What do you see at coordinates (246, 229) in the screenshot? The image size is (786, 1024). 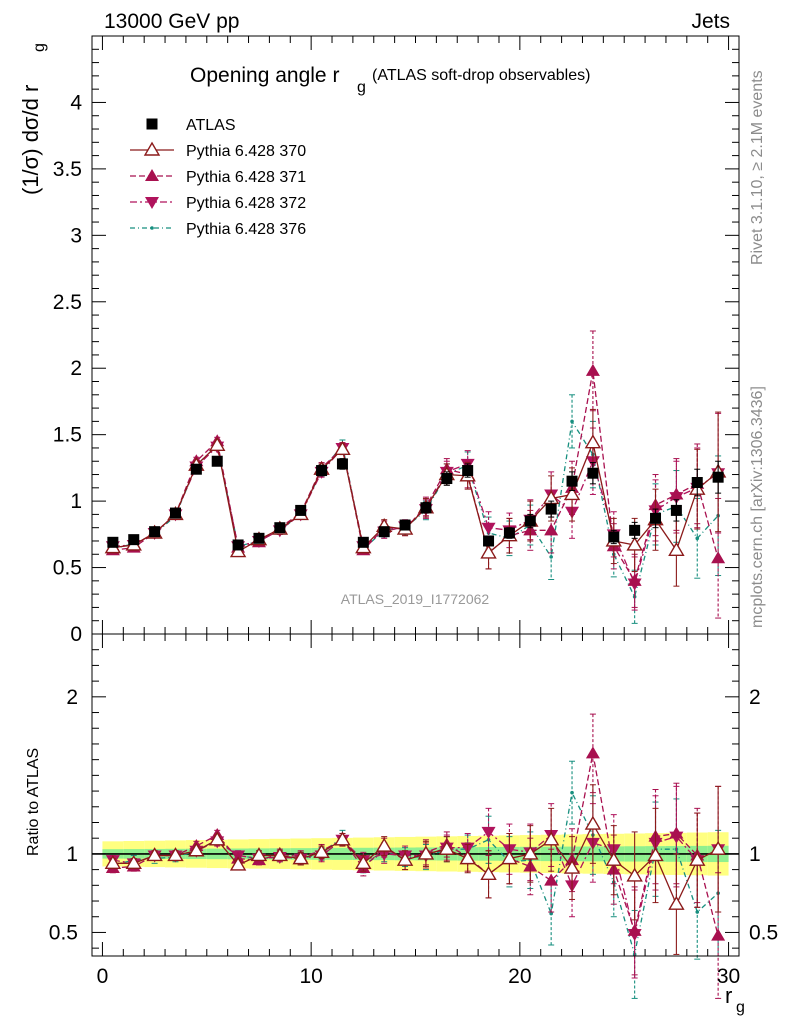 I see `legend-label: Pythia 6.428 376` at bounding box center [246, 229].